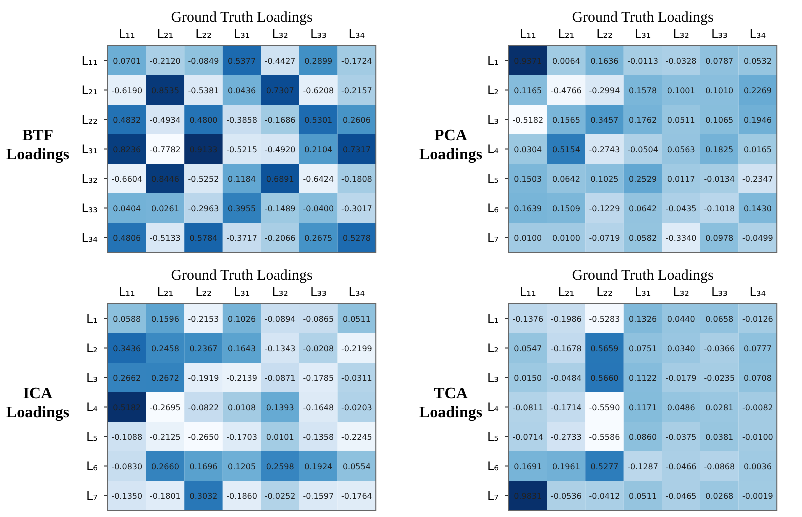 The height and width of the screenshot is (517, 802). What do you see at coordinates (280, 61) in the screenshot?
I see `data-label: -0.4427` at bounding box center [280, 61].